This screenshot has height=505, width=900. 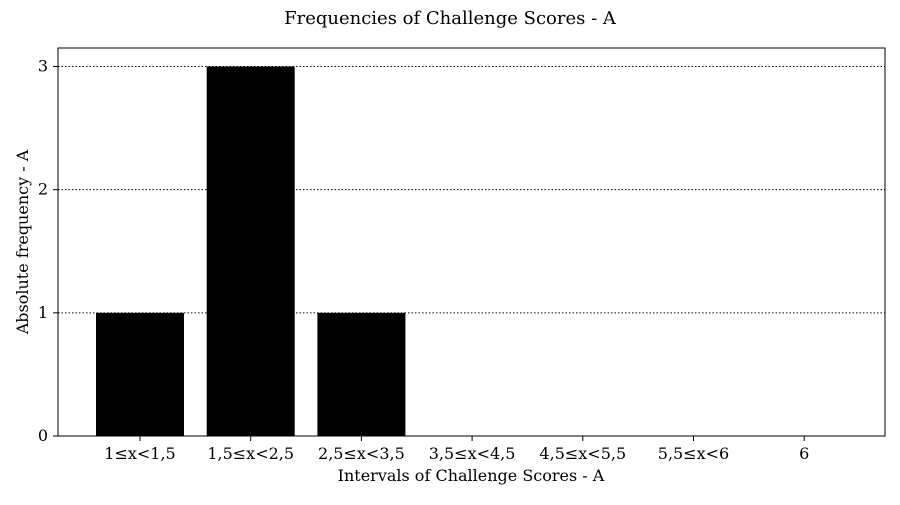 What do you see at coordinates (139, 453) in the screenshot?
I see `x-tick-label: 1≤x<1,5` at bounding box center [139, 453].